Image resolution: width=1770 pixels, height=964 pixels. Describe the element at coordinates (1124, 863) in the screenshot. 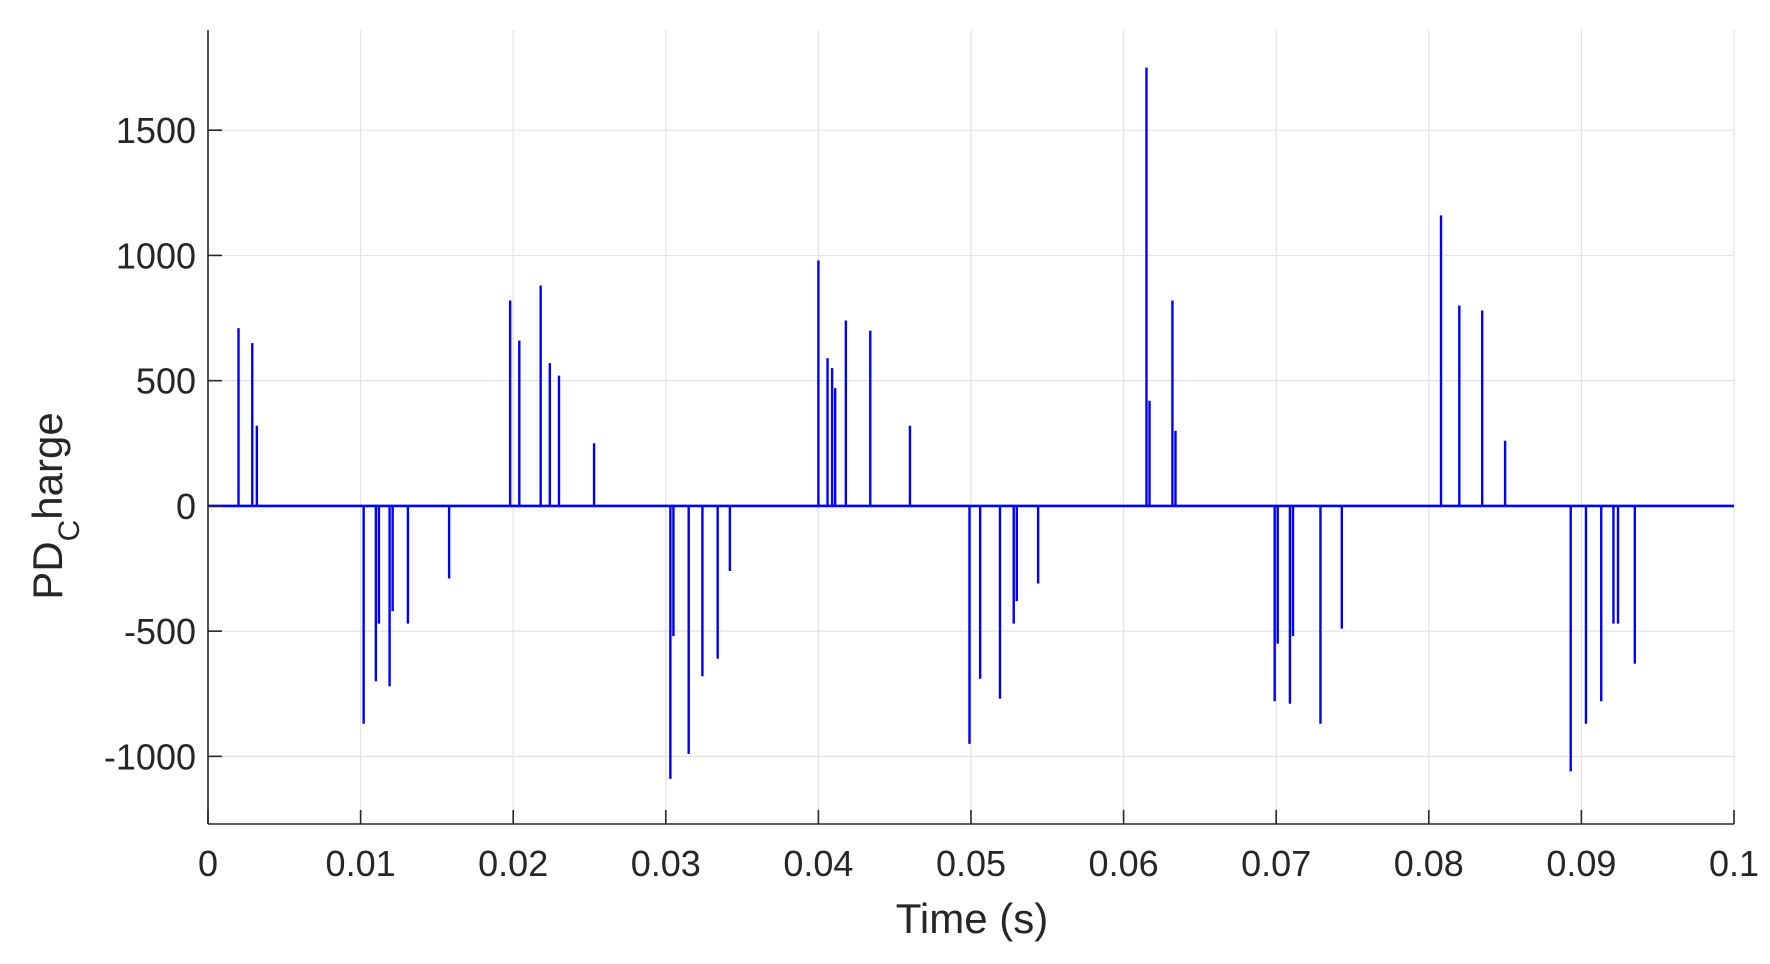

I see `x-tick-label: 0.06` at that location.